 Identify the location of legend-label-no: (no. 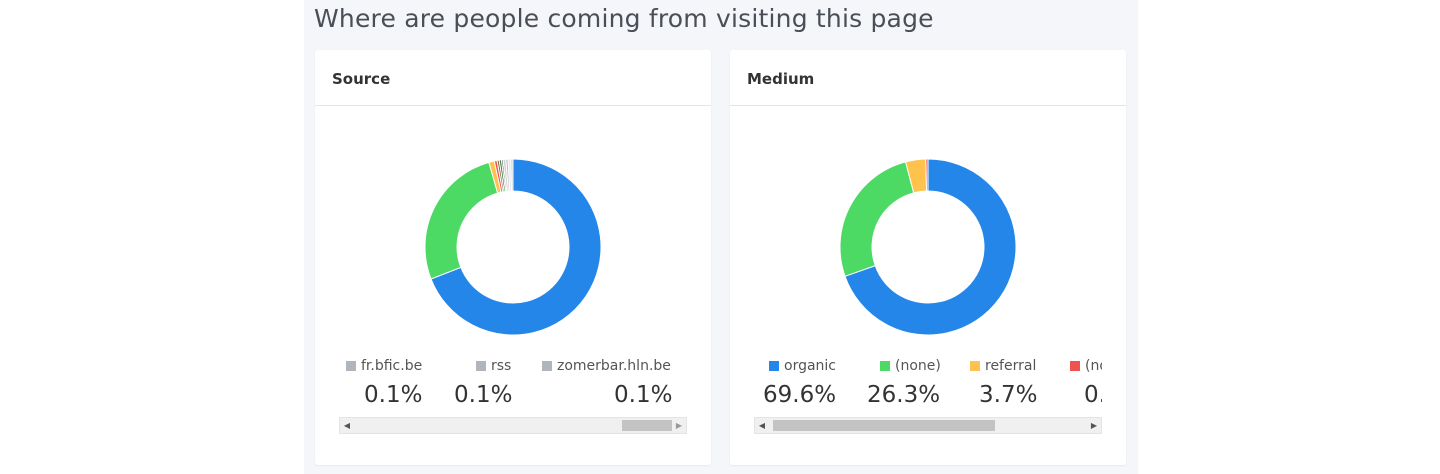
(1093, 366).